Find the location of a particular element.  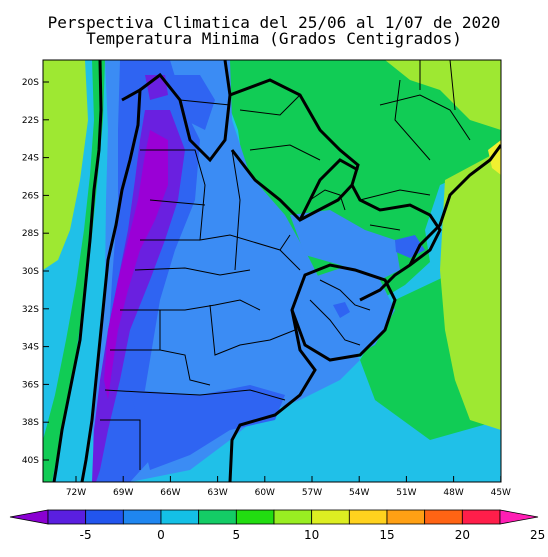

andes-border is located at coordinates (111, 284).